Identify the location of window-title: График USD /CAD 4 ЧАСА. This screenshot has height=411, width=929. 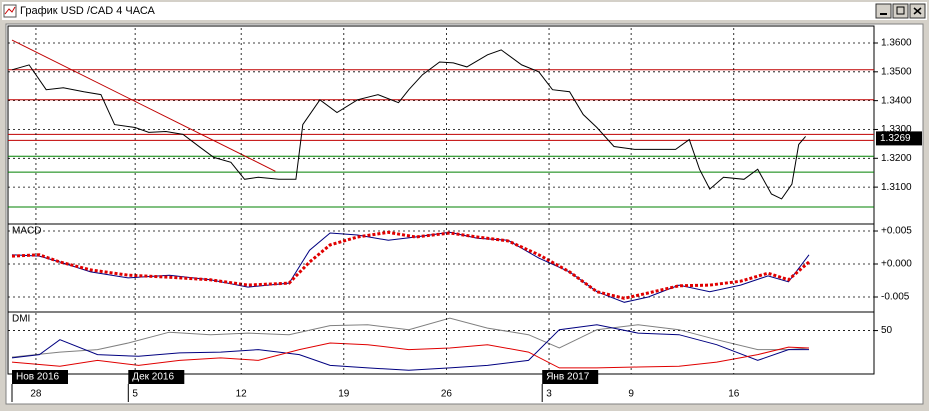
(88, 11).